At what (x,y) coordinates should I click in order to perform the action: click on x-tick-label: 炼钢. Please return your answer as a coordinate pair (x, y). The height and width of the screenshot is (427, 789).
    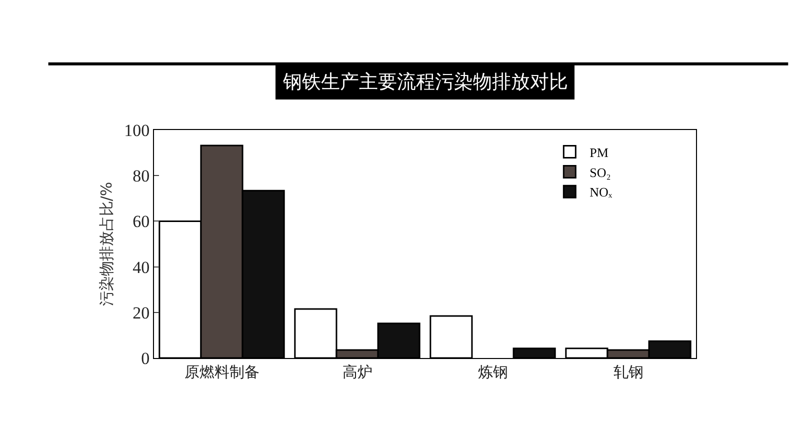
    Looking at the image, I should click on (493, 372).